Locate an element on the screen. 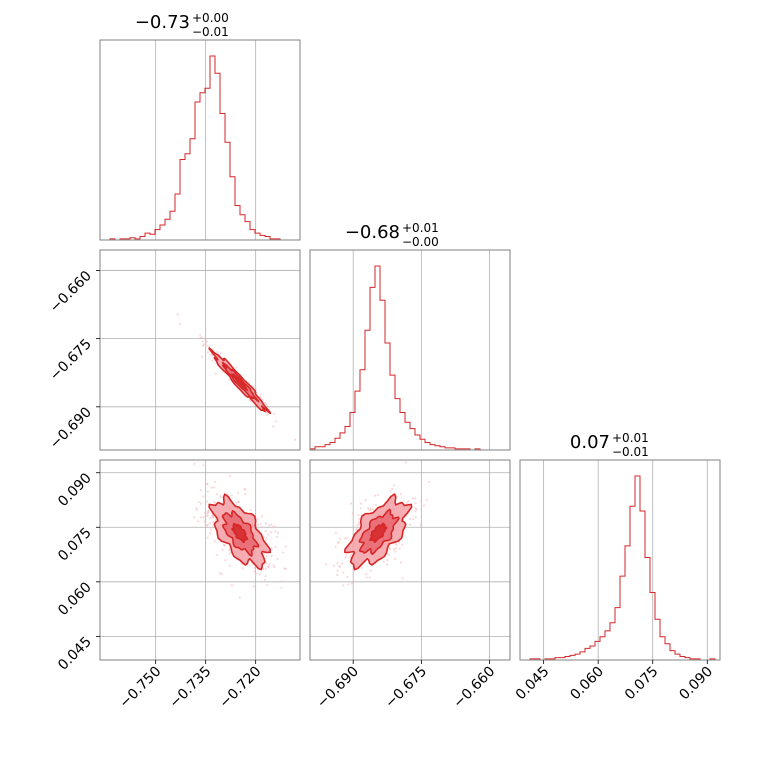  x-tick-label: −0.675 is located at coordinates (406, 688).